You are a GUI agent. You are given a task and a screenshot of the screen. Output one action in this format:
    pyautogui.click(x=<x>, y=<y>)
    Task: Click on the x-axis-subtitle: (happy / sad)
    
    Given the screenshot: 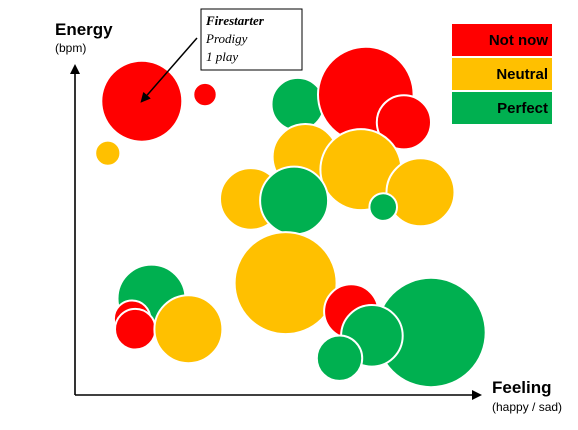 What is the action you would take?
    pyautogui.click(x=527, y=407)
    